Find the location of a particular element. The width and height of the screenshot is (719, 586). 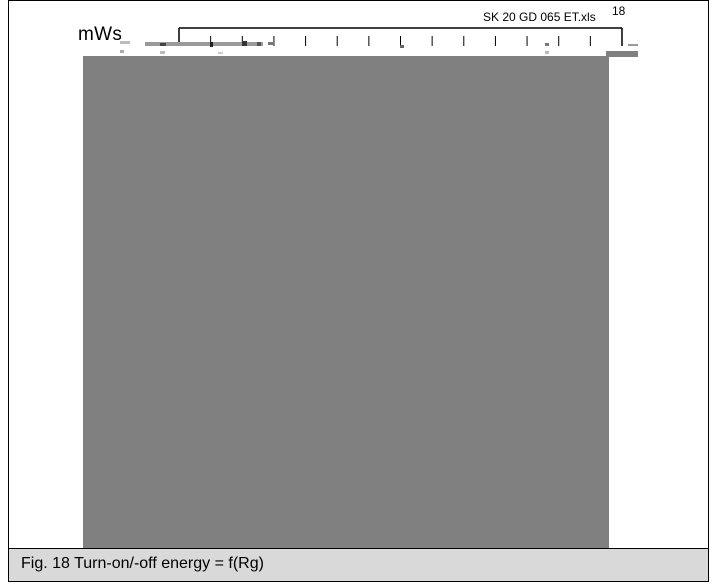

source-filename: SK 20 GD 065 ET.xls is located at coordinates (539, 17).